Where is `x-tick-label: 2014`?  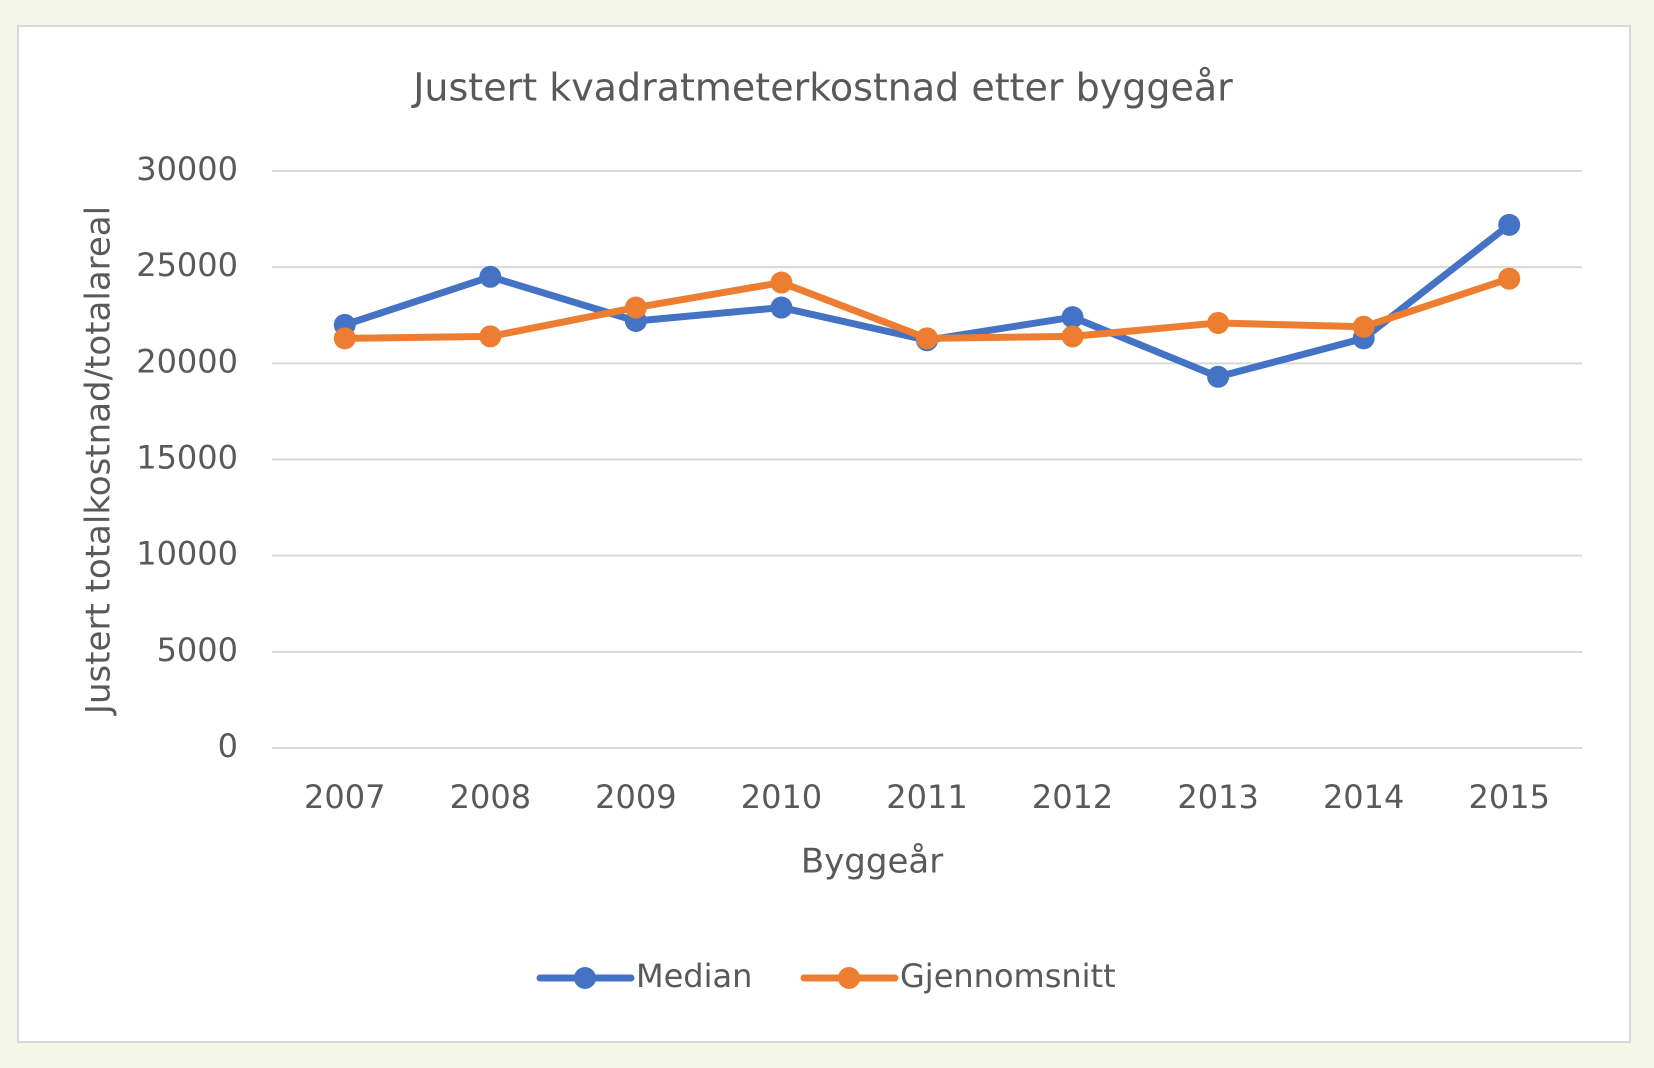 x-tick-label: 2014 is located at coordinates (1363, 797).